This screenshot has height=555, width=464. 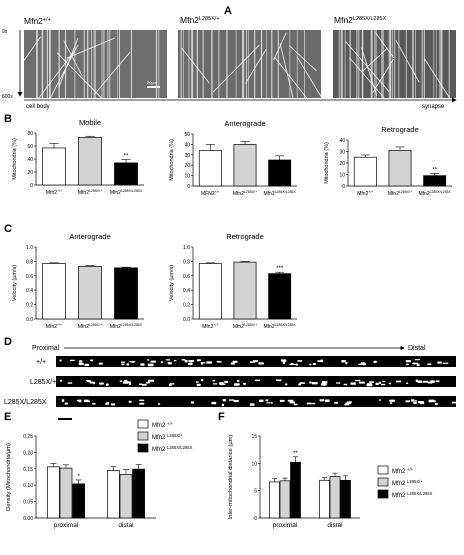 I want to click on kymograph-streaks, so click(x=237, y=64).